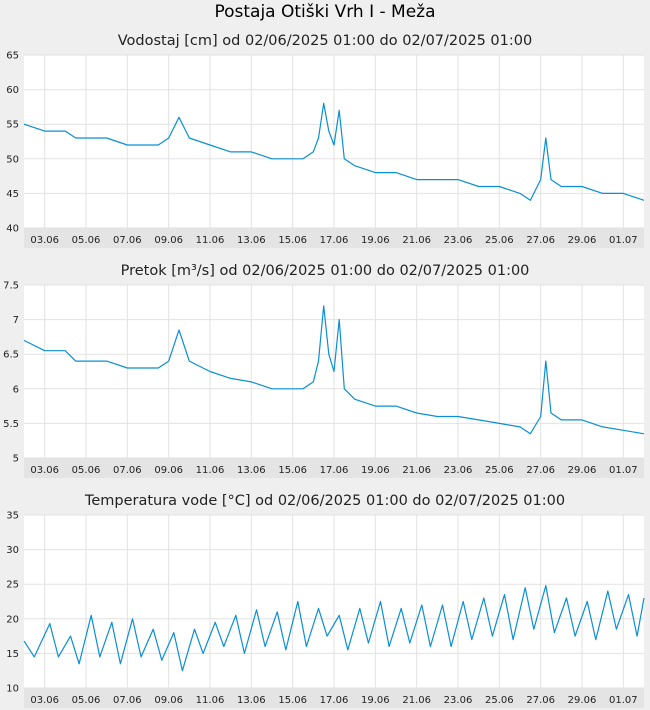 The image size is (650, 710). I want to click on y-tick-label: 55, so click(12, 125).